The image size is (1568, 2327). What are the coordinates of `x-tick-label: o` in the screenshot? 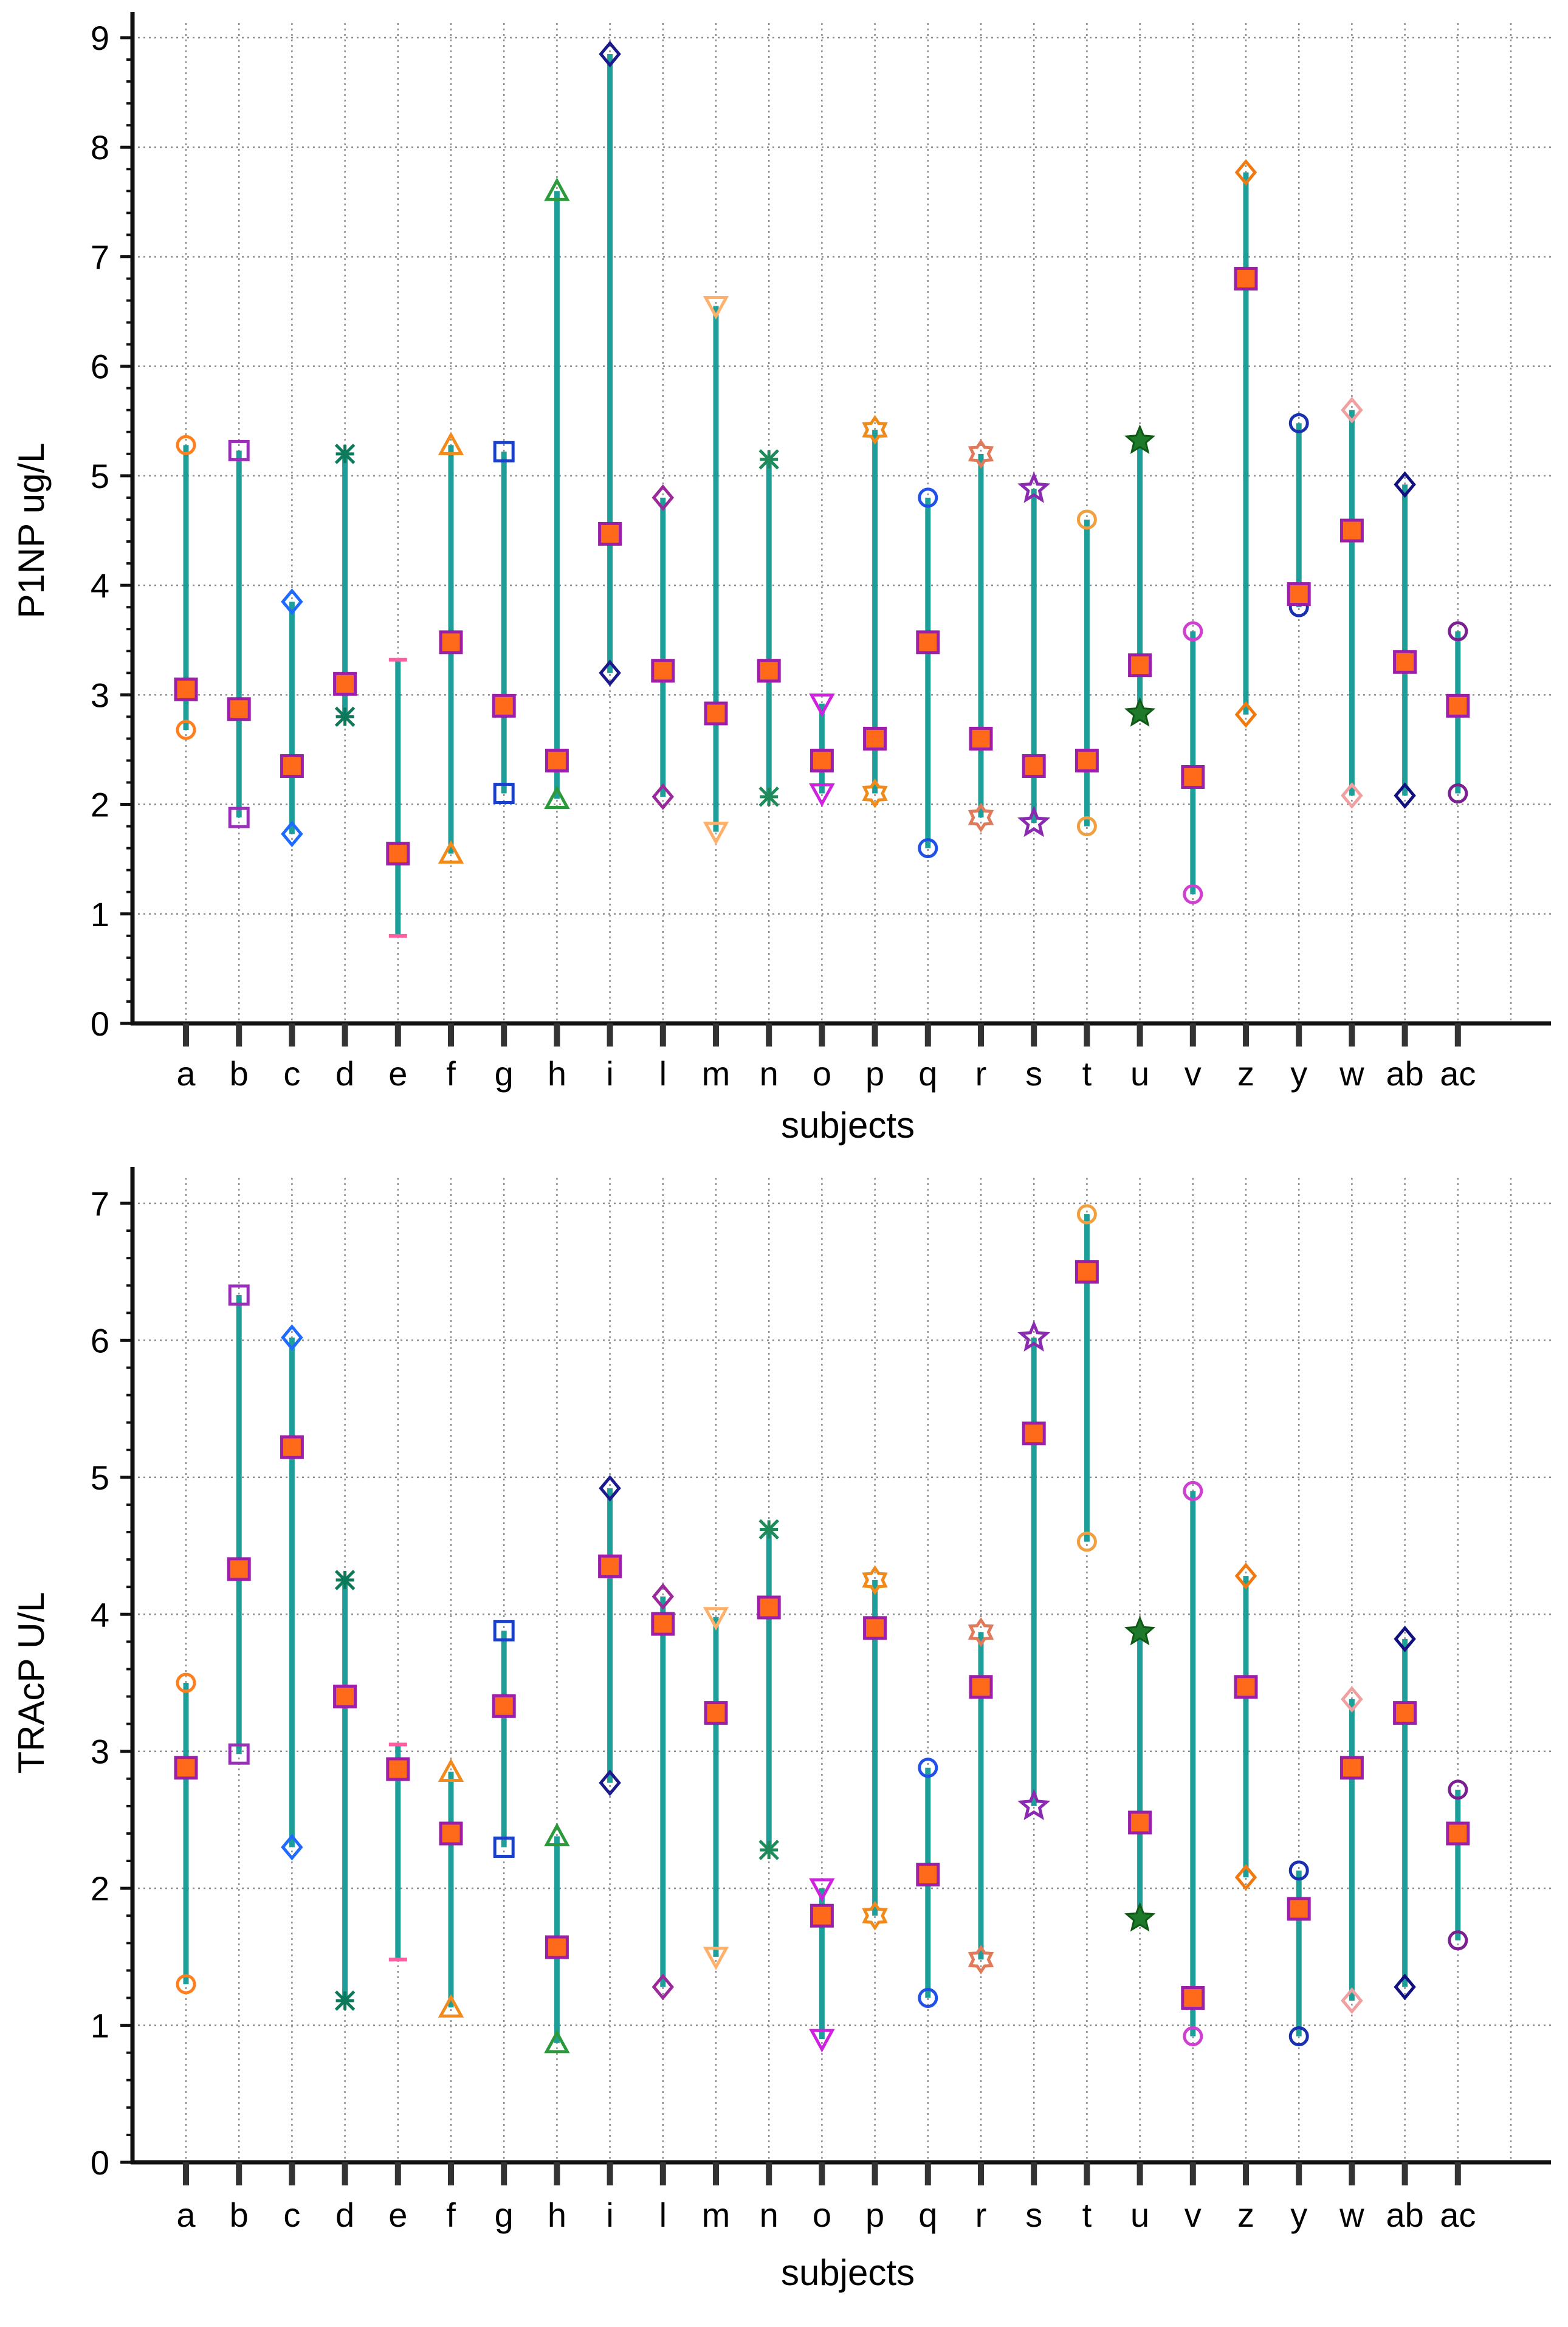 It's located at (822, 1074).